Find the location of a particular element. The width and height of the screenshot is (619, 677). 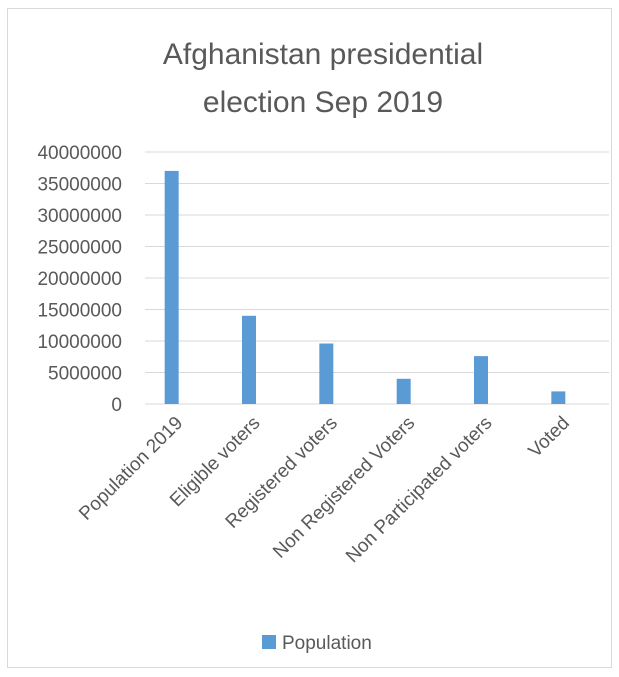

x-tick-label: Population 2019 is located at coordinates (131, 469).